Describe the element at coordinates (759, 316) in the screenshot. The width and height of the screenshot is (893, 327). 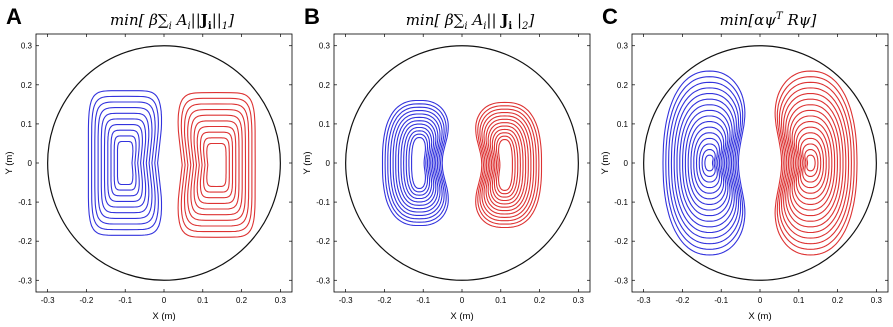
I see `x-axis-label: X (m)` at that location.